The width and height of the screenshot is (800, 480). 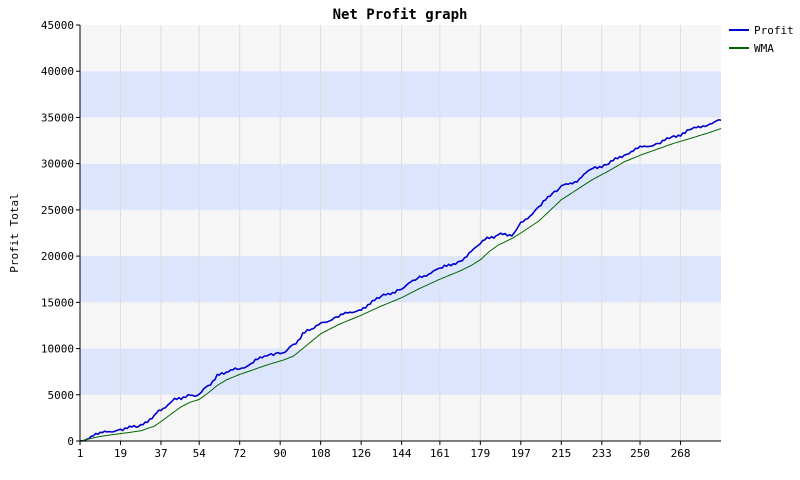 I want to click on y-tick-label: 45000, so click(x=57, y=25).